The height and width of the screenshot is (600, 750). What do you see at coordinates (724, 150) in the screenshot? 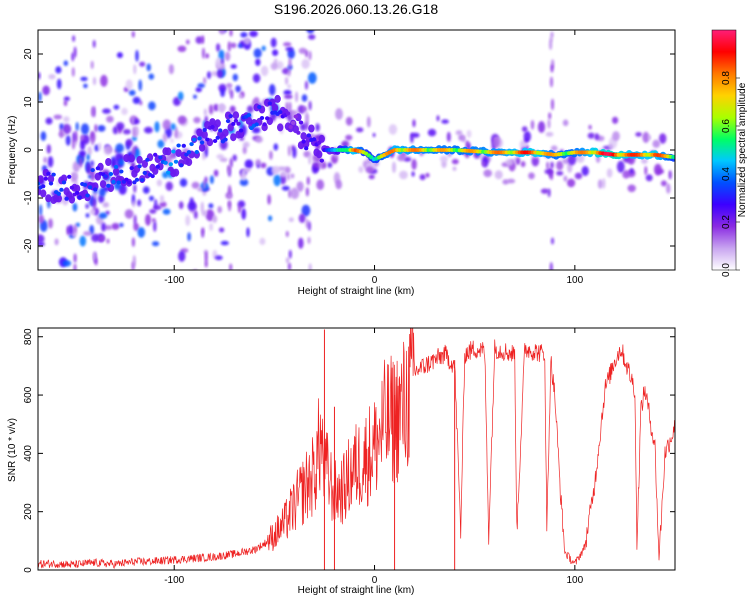
I see `colorbar-gradient` at bounding box center [724, 150].